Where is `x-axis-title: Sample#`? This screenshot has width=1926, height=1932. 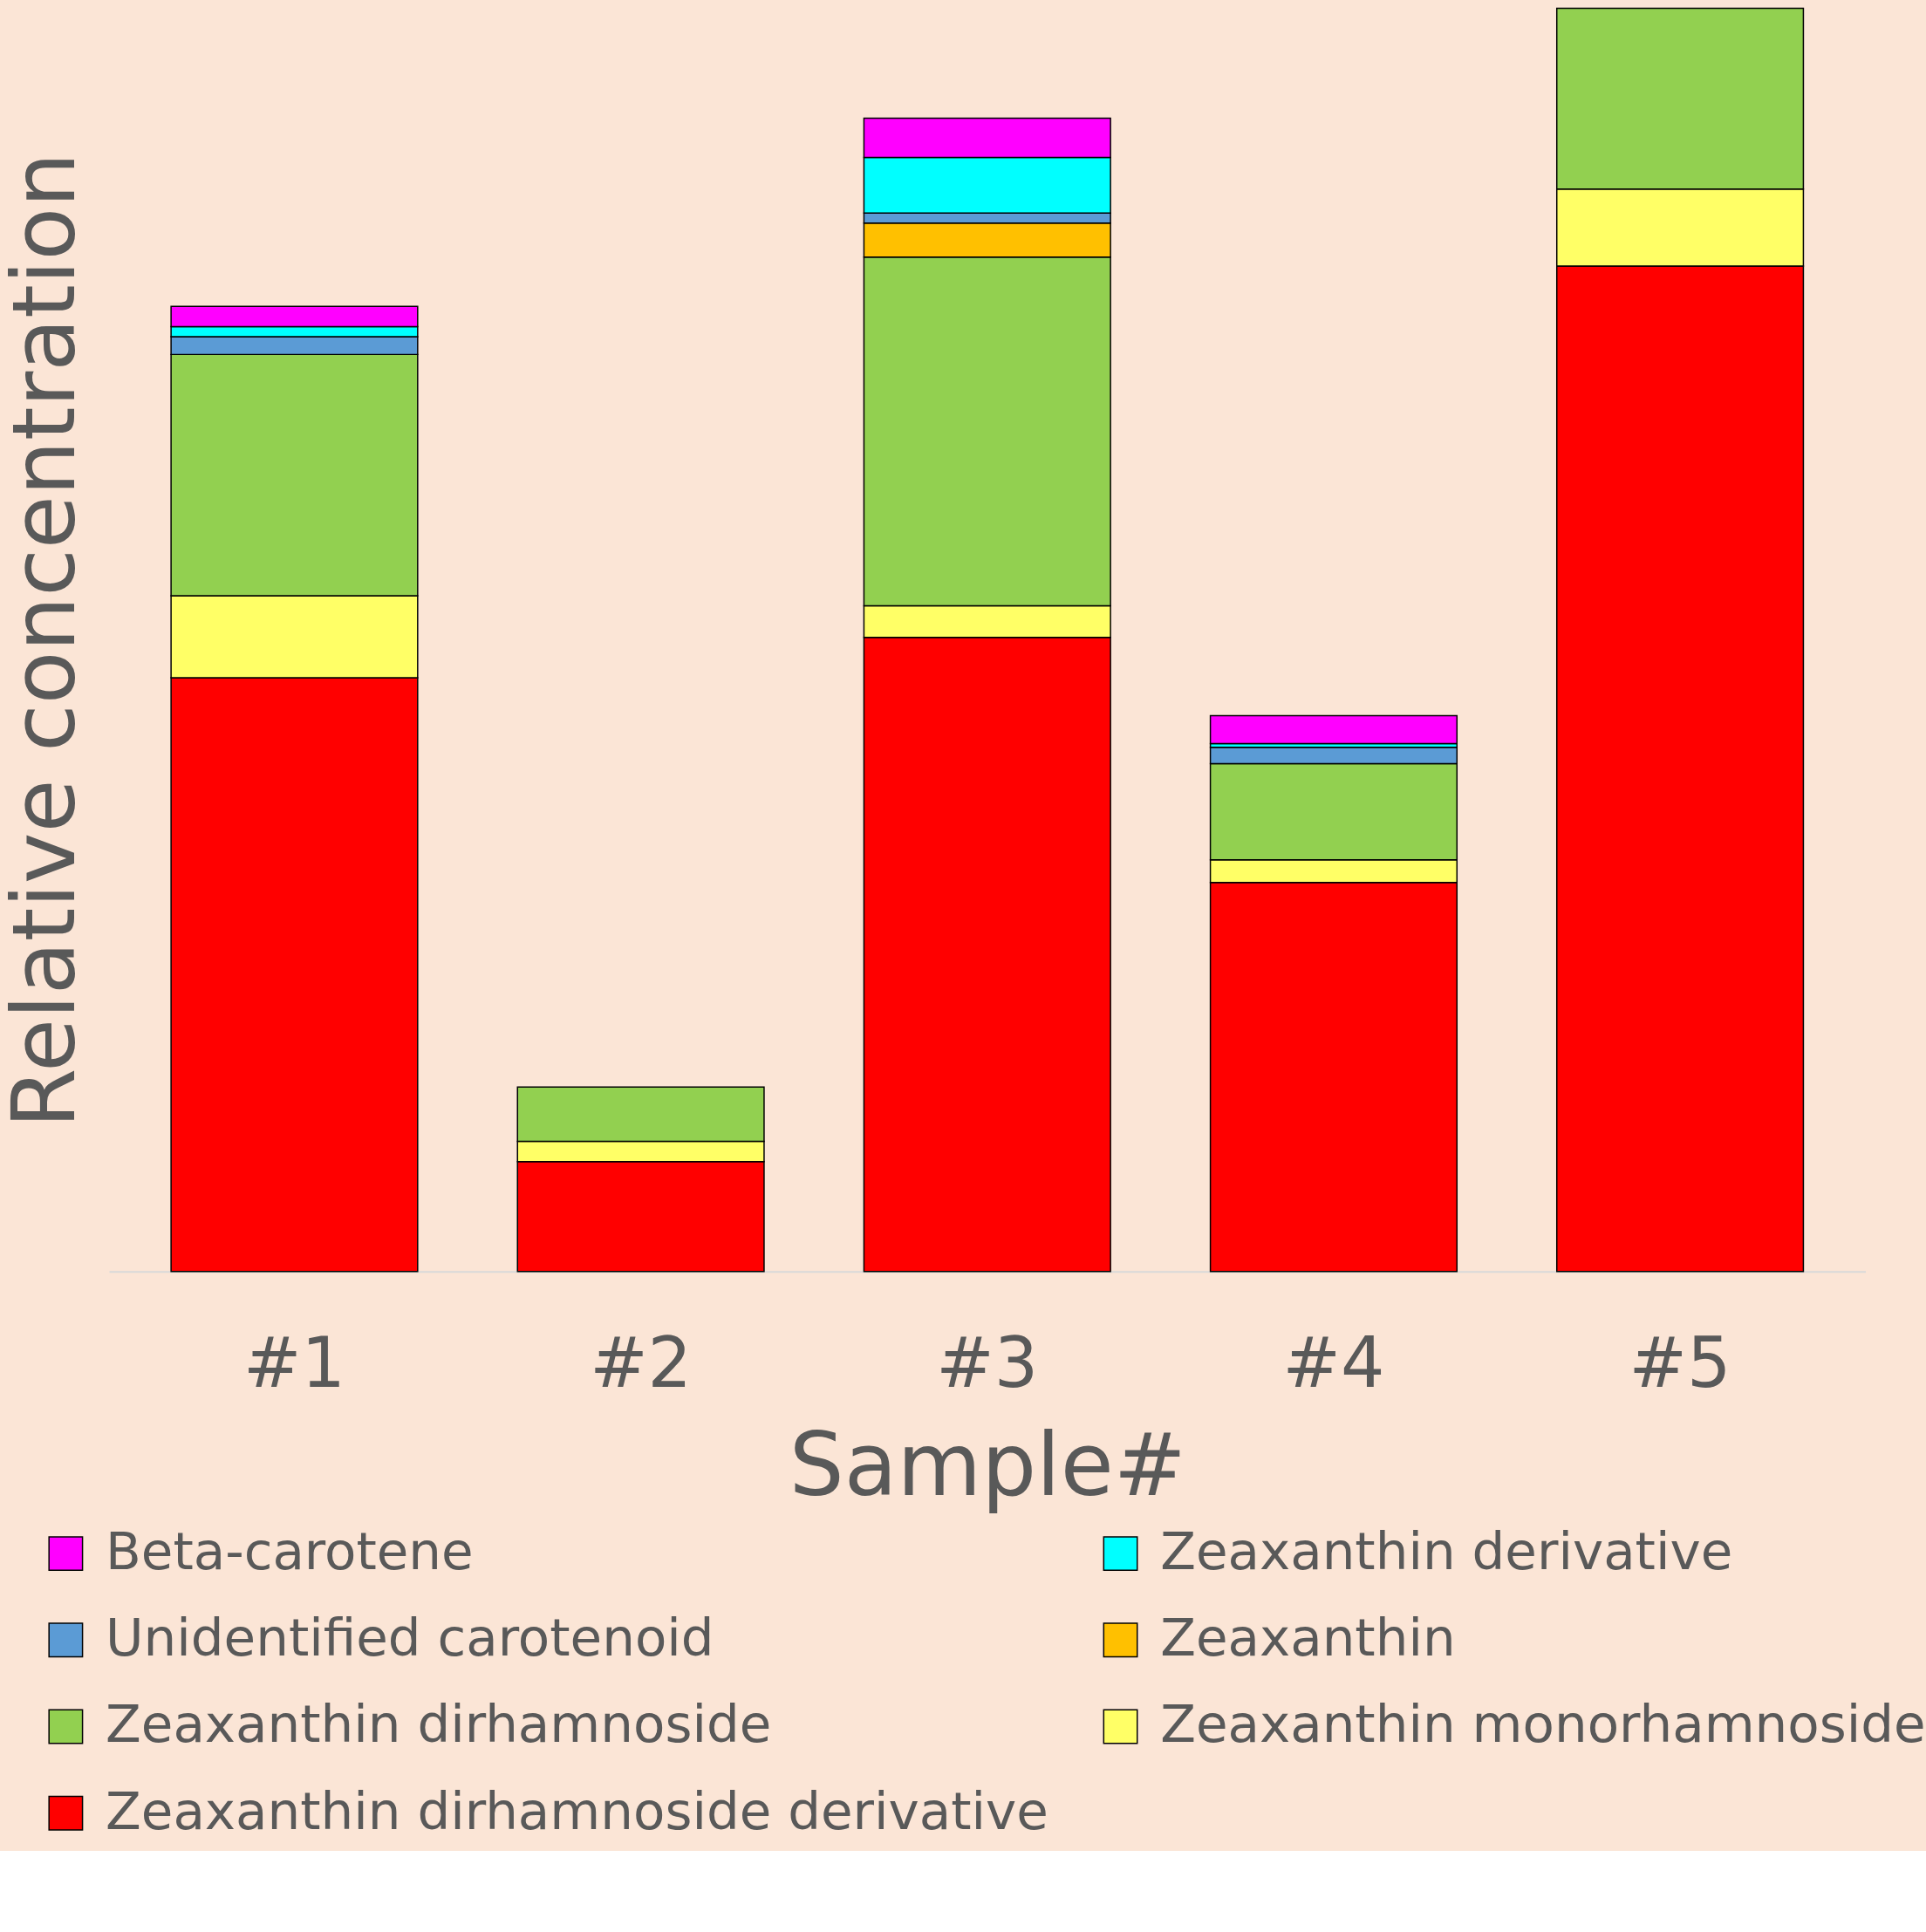
x-axis-title: Sample# is located at coordinates (987, 1465).